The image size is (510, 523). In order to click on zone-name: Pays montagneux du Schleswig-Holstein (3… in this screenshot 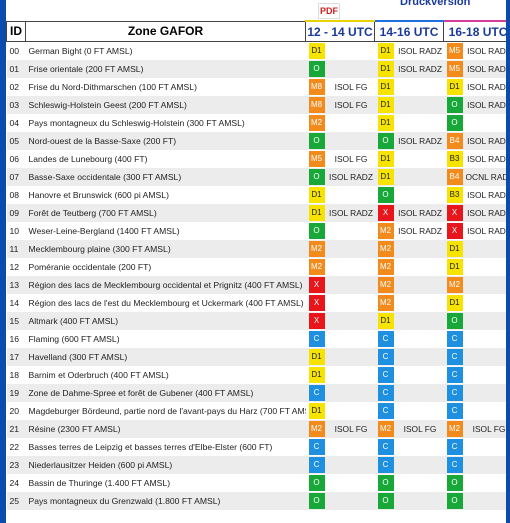, I will do `click(165, 123)`.